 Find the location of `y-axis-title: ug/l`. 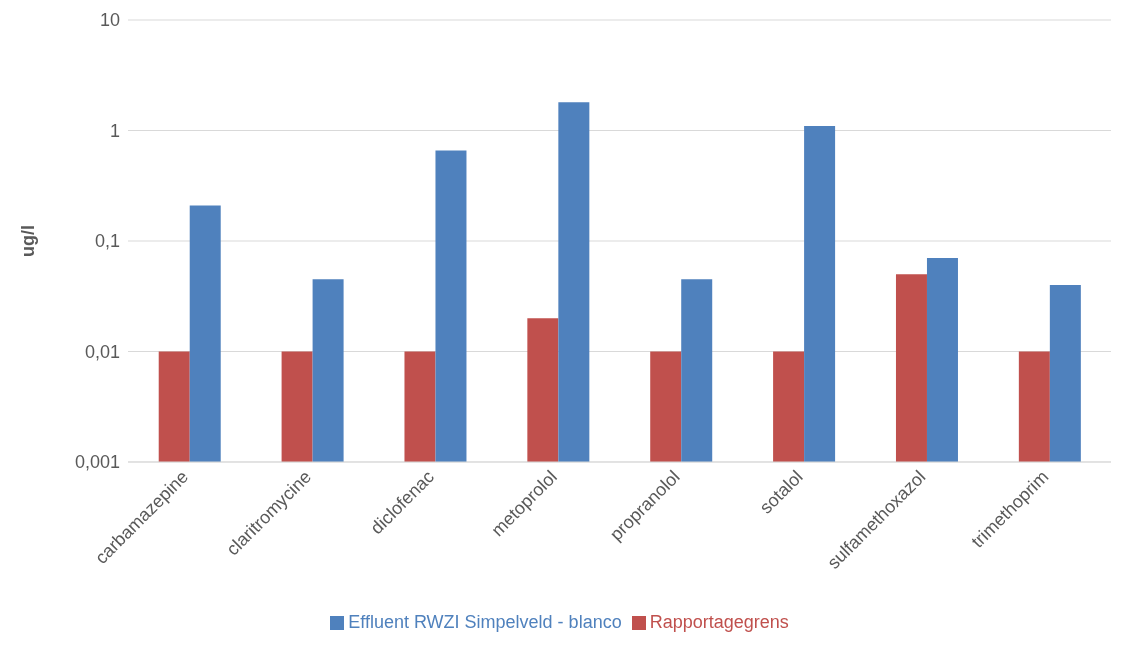

y-axis-title: ug/l is located at coordinates (28, 241).